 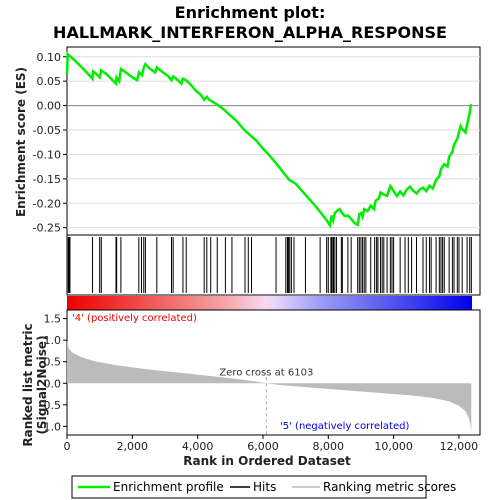 What do you see at coordinates (266, 372) in the screenshot?
I see `zero-cross-label: Zero cross at 6103` at bounding box center [266, 372].